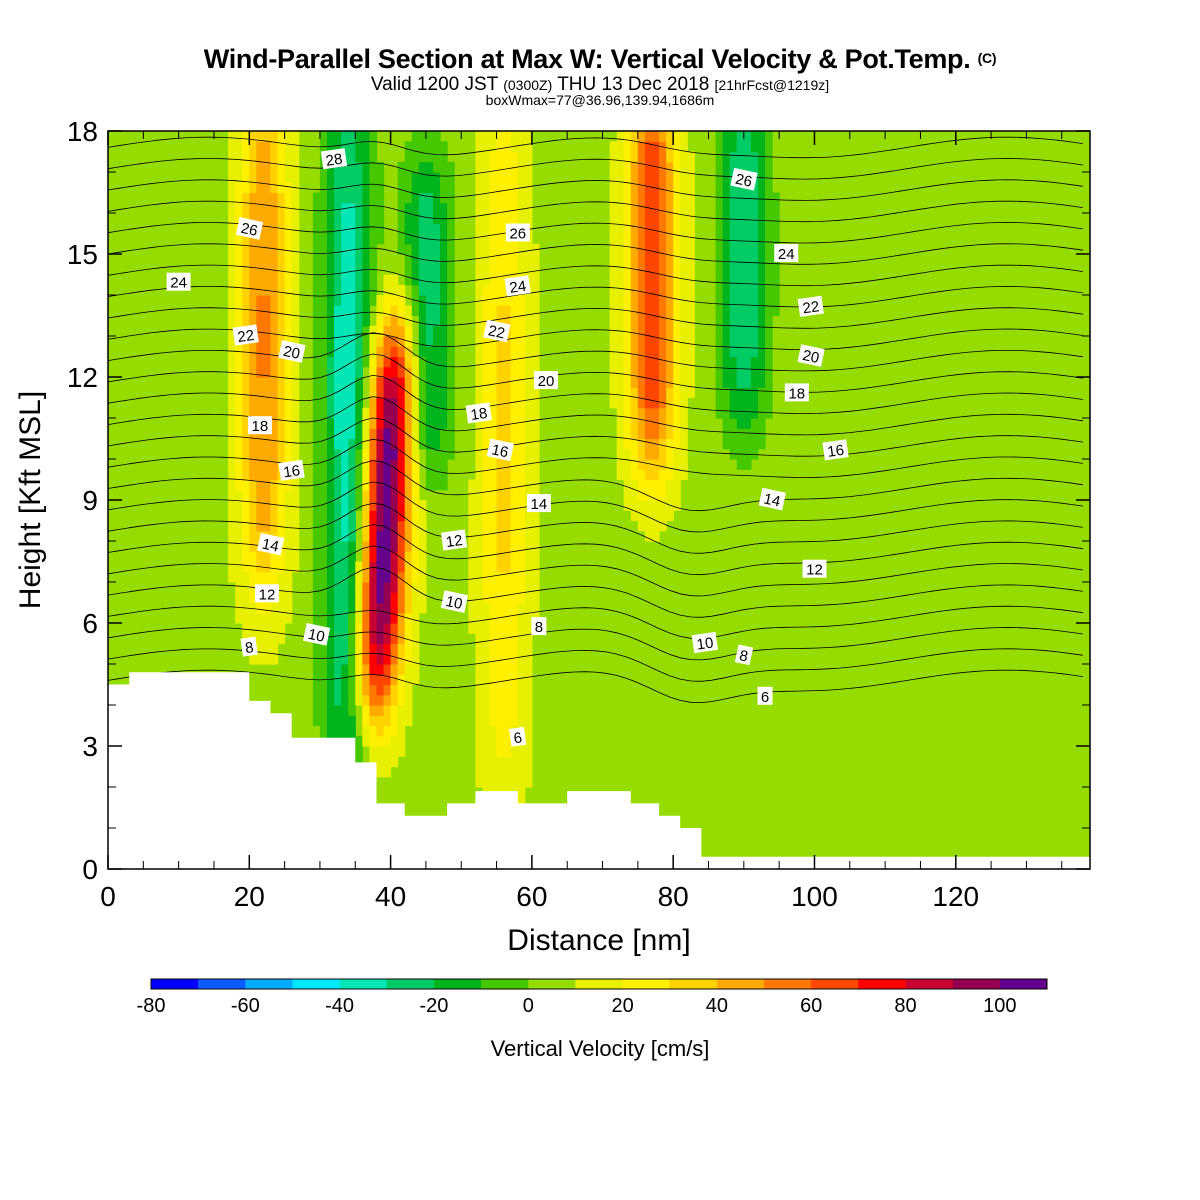 The image size is (1200, 1200). What do you see at coordinates (454, 601) in the screenshot?
I see `theta-label: 10` at bounding box center [454, 601].